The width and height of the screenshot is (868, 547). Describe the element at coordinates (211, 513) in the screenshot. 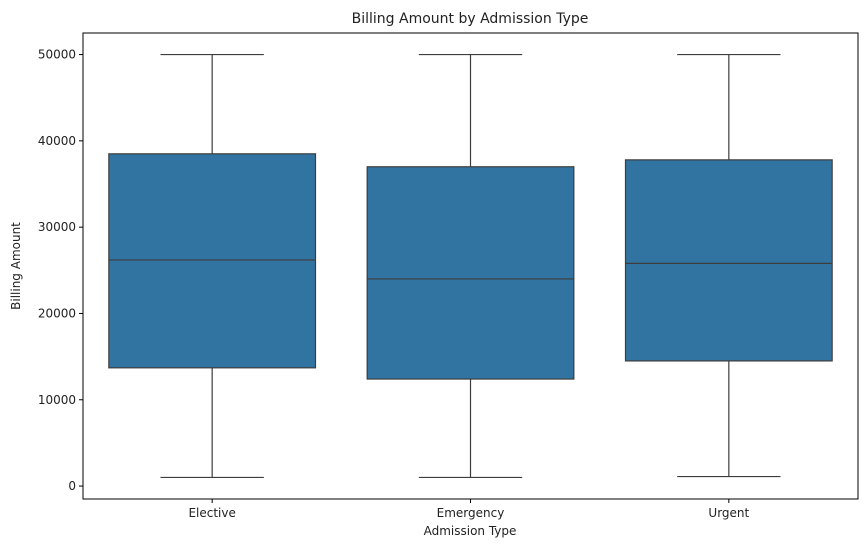

I see `x-tick-label: Elective` at that location.